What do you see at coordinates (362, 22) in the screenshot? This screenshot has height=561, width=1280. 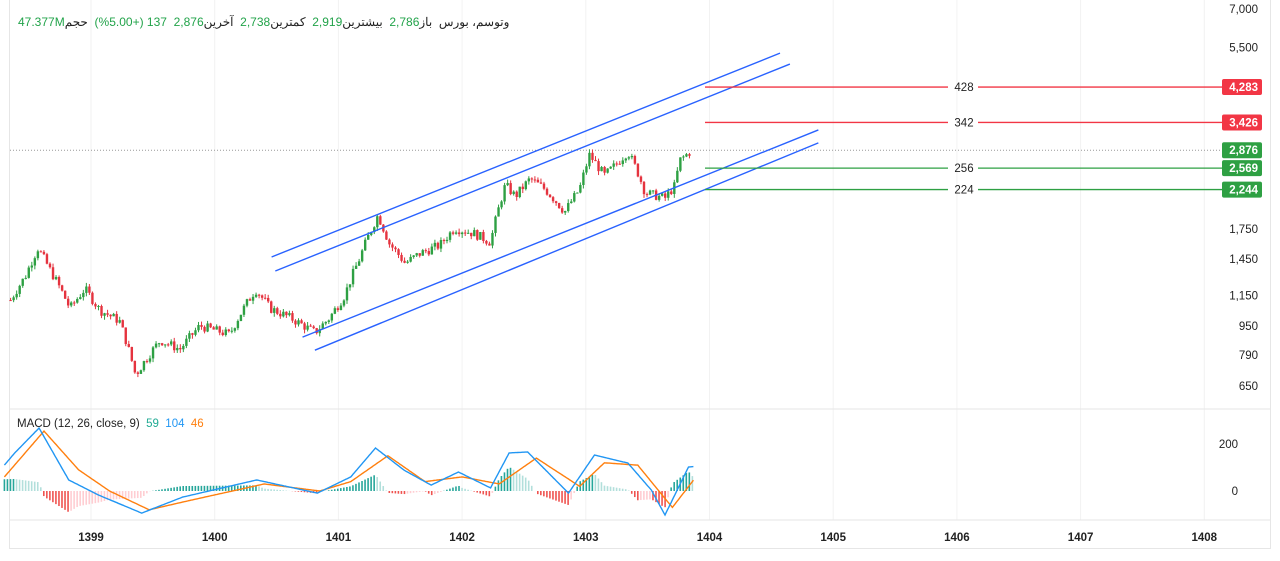 I see `high-label: بیشترین` at bounding box center [362, 22].